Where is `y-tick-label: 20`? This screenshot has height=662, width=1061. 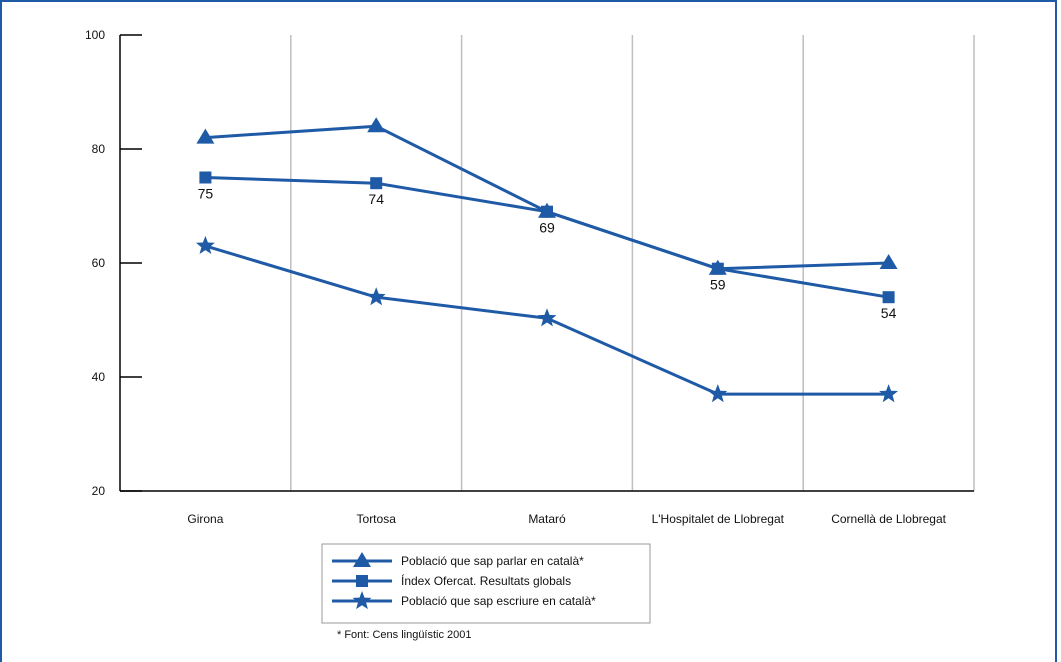 y-tick-label: 20 is located at coordinates (99, 491).